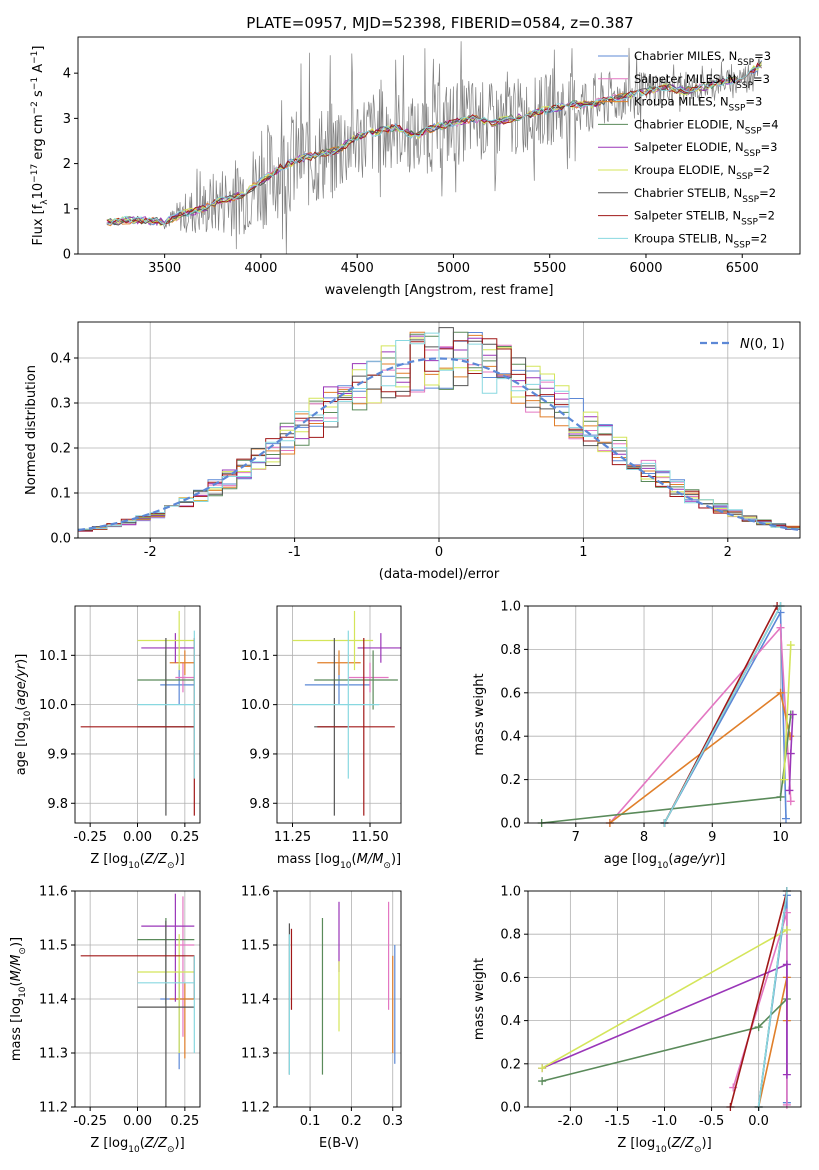 Image resolution: width=819 pixels, height=1170 pixels. What do you see at coordinates (780, 837) in the screenshot?
I see `x-tick-label: 10` at bounding box center [780, 837].